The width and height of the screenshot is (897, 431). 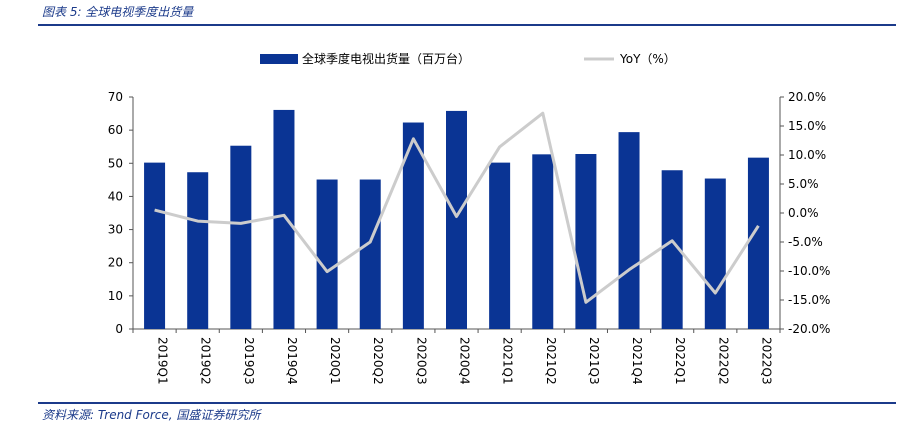 I want to click on legend-bar-swatch, so click(x=279, y=59).